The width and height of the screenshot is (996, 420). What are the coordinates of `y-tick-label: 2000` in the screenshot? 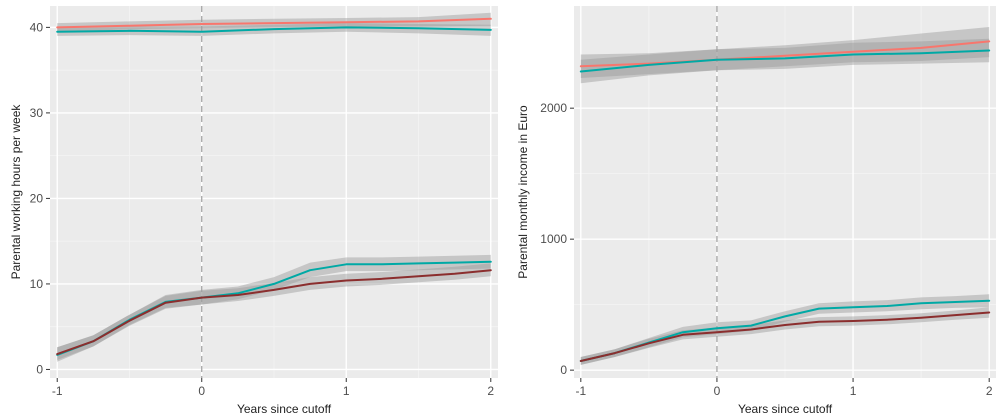 It's located at (553, 108).